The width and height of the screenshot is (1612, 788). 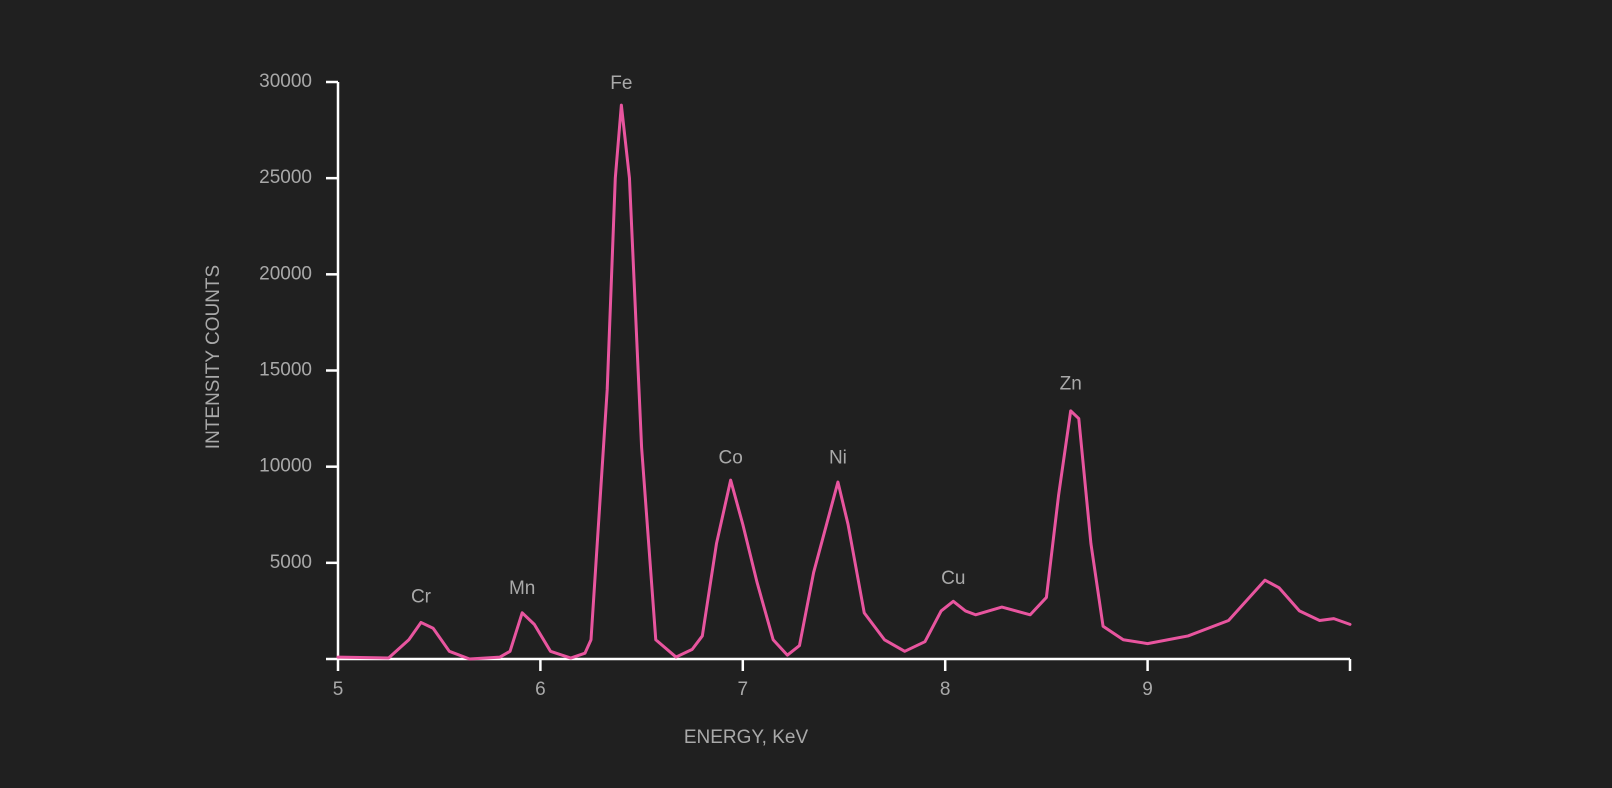 What do you see at coordinates (285, 370) in the screenshot?
I see `y-tick-label: 15000` at bounding box center [285, 370].